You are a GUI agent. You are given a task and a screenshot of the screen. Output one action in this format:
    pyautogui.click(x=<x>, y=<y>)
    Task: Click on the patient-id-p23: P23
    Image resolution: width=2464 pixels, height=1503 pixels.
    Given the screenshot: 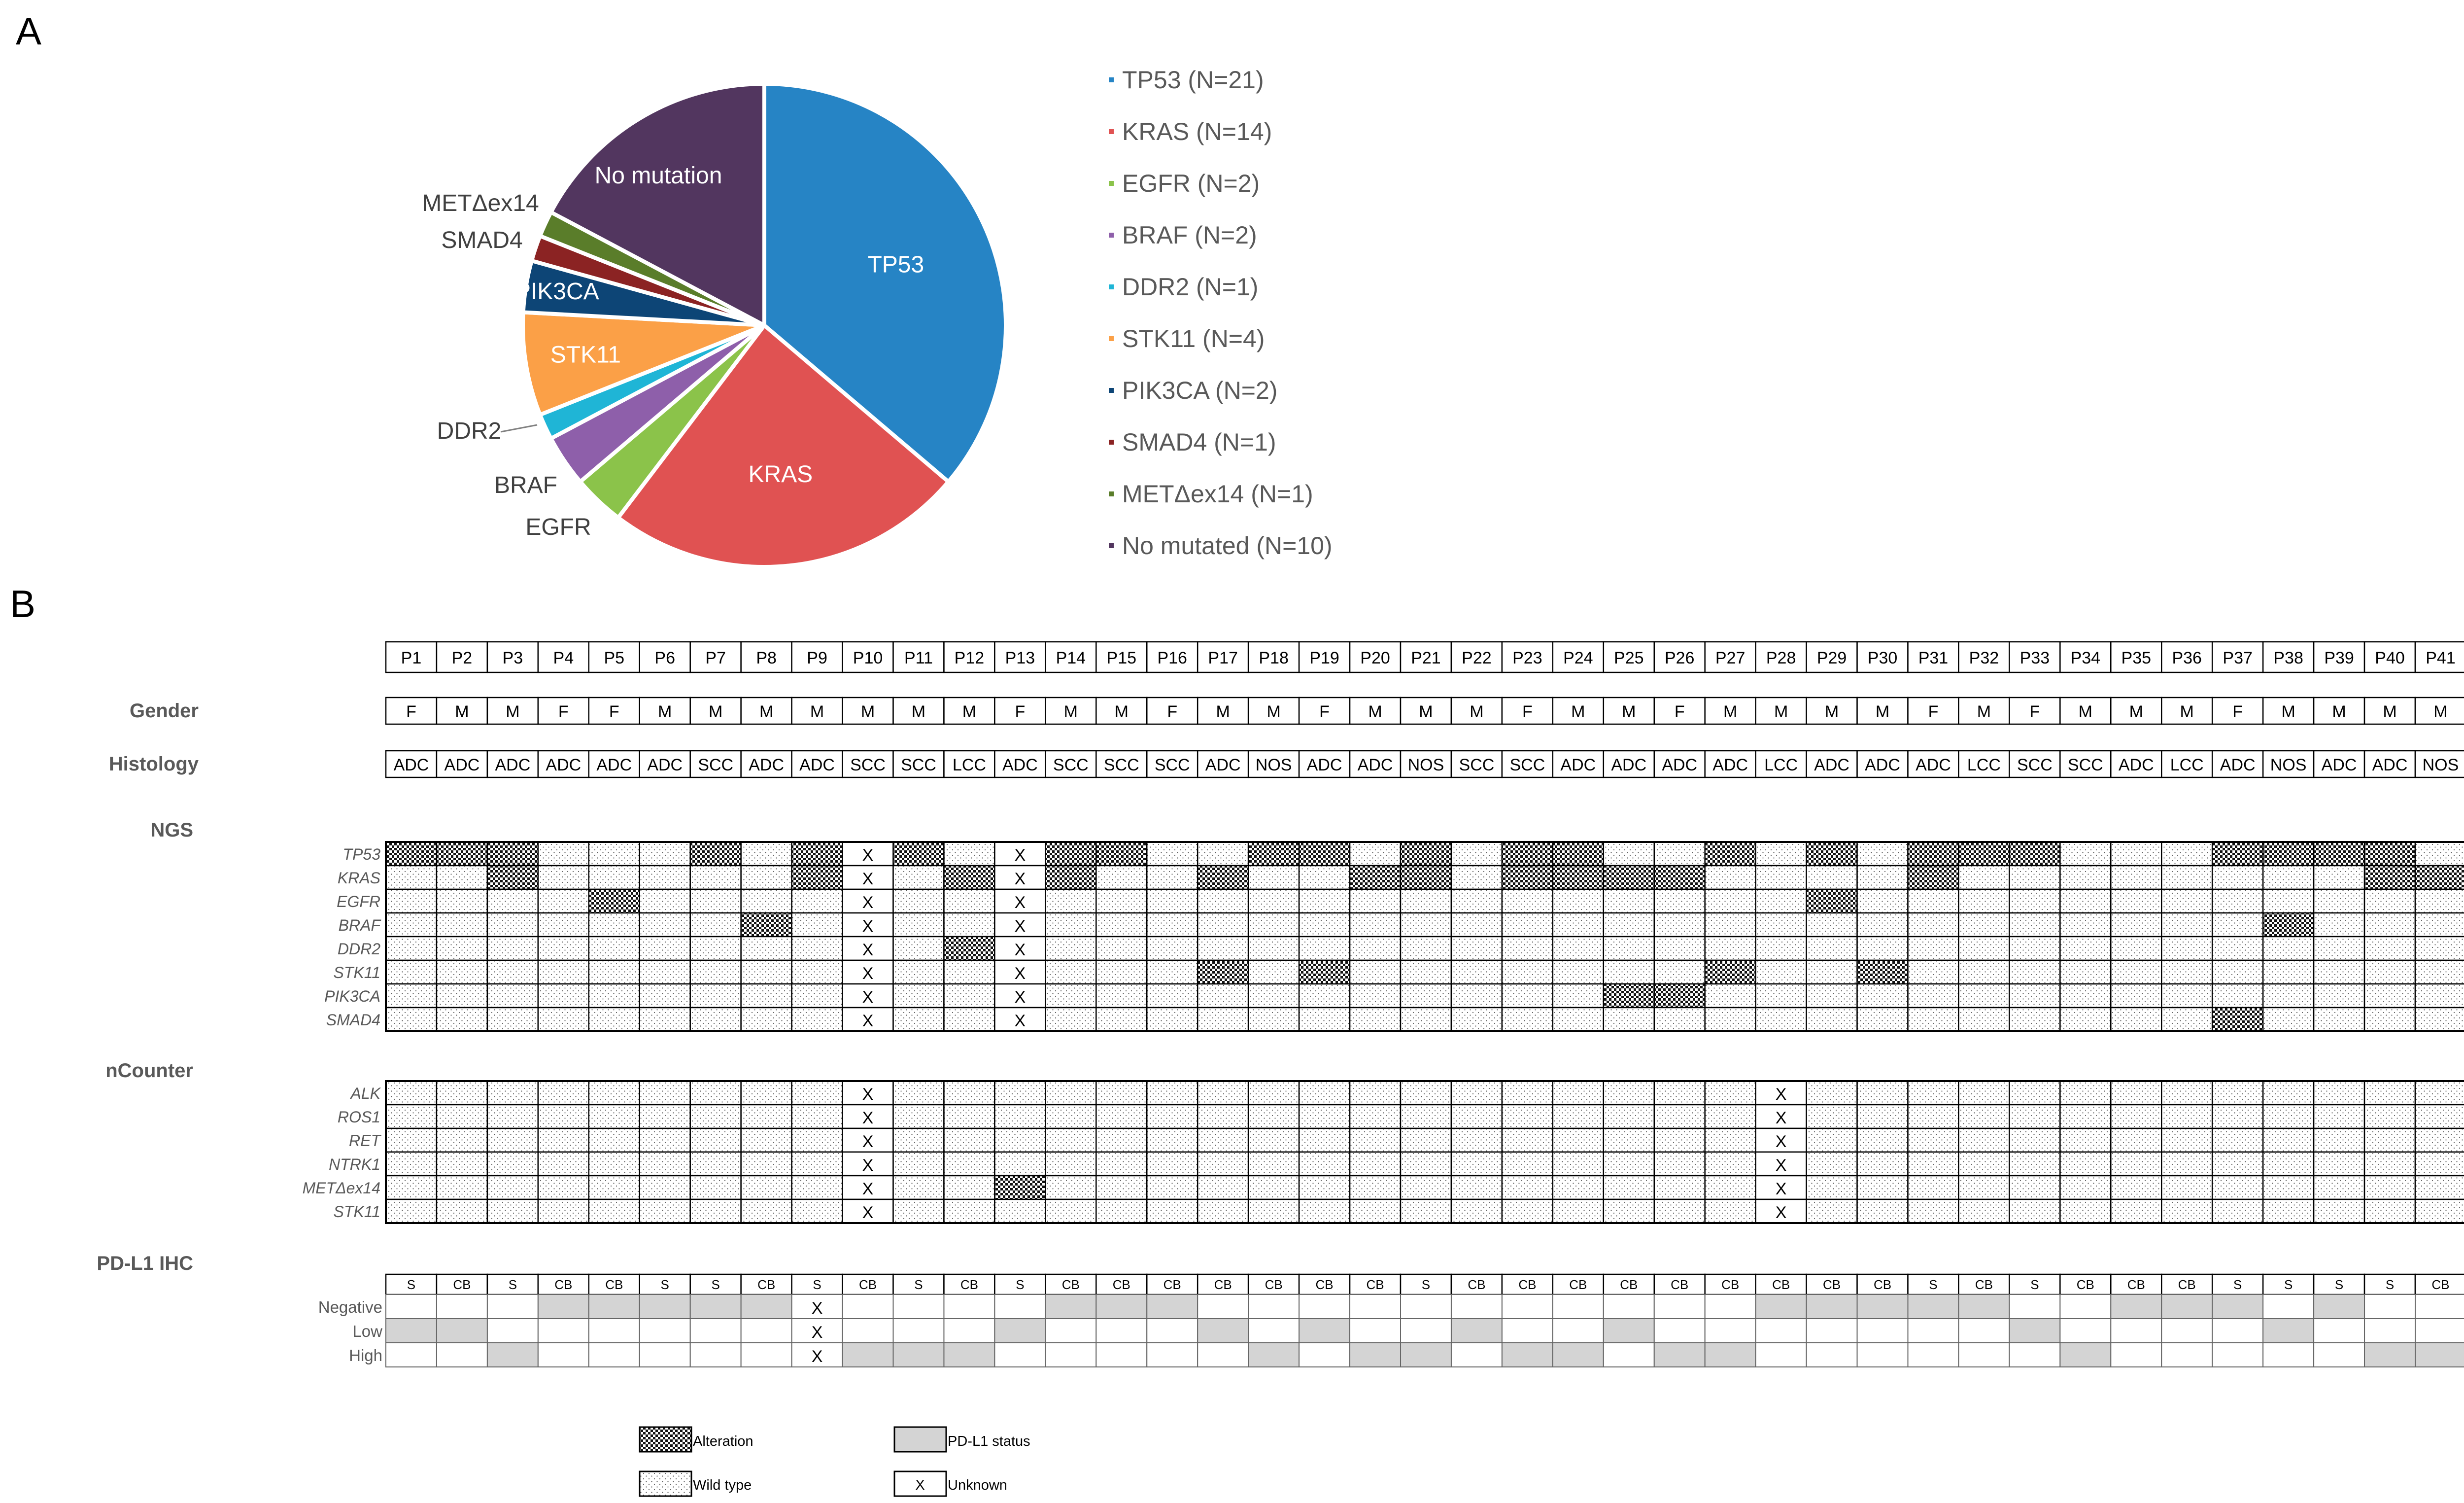 What is the action you would take?
    pyautogui.click(x=1527, y=658)
    